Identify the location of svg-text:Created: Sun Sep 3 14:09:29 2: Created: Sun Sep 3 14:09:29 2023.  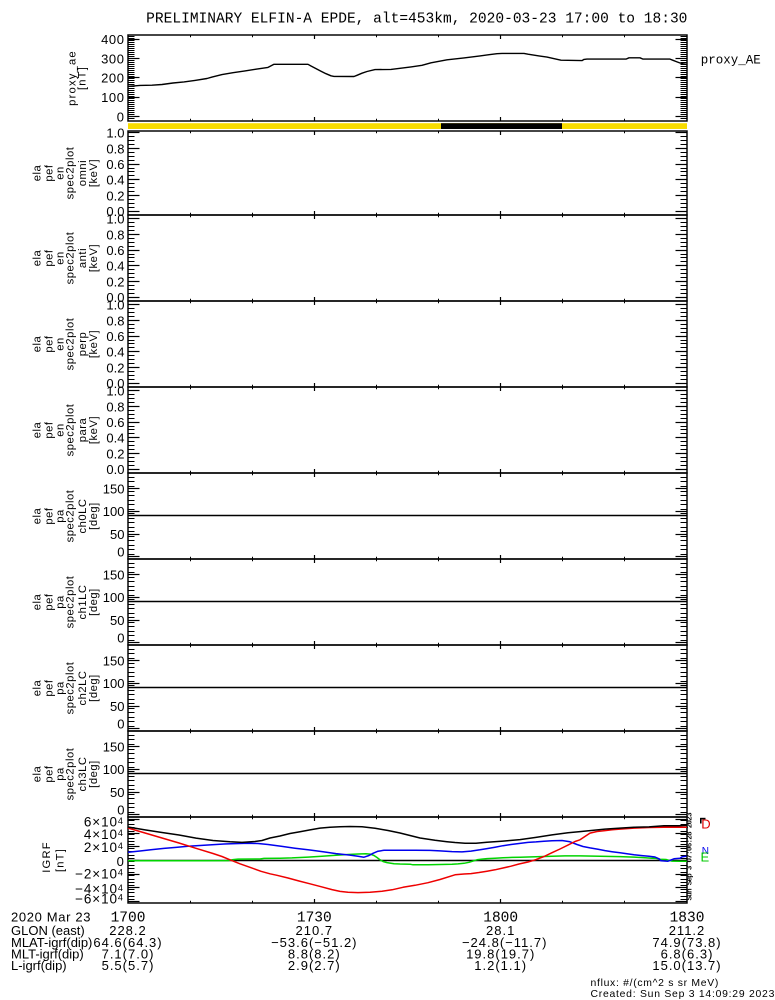
(683, 994).